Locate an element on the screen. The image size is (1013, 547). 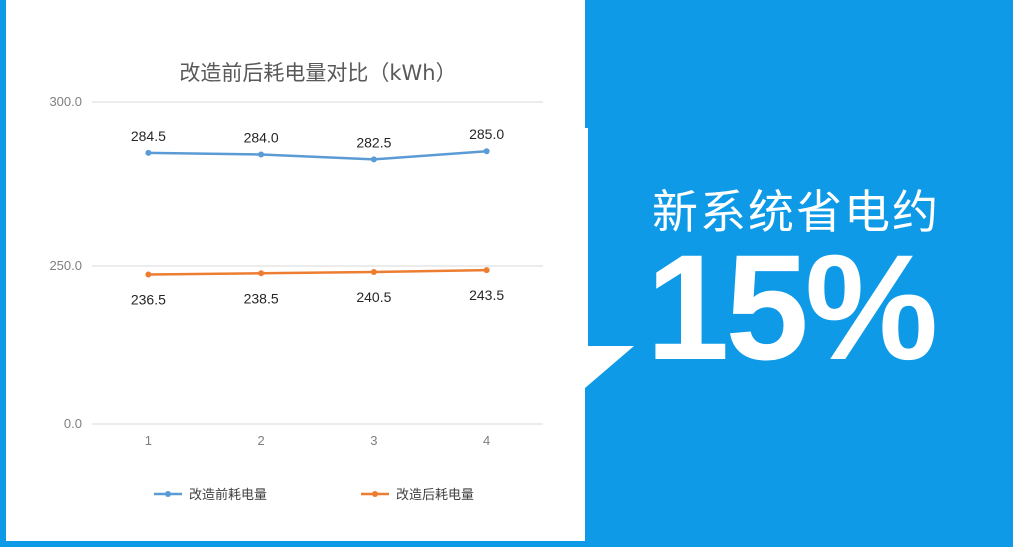
data-label: 236.5 is located at coordinates (148, 300).